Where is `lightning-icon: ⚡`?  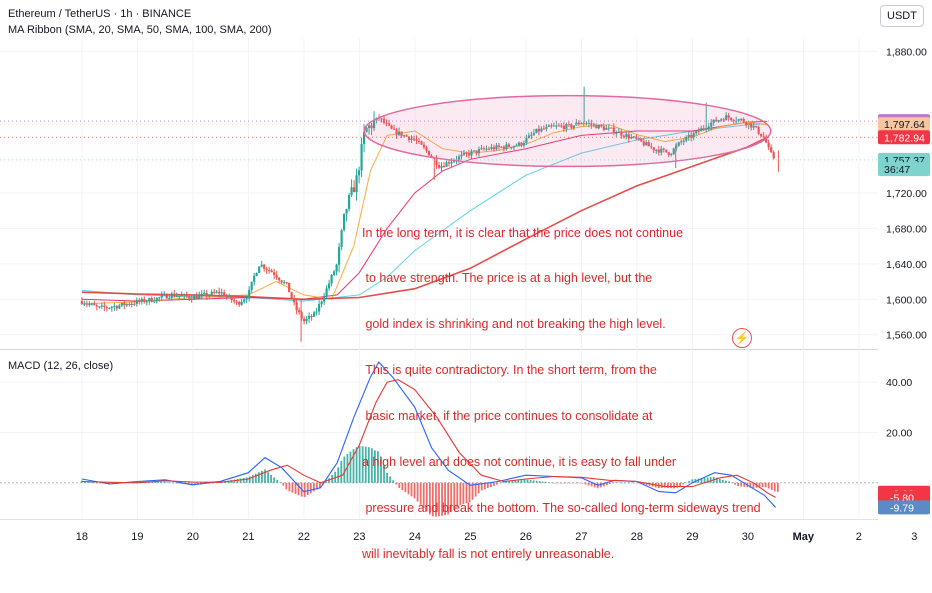 lightning-icon: ⚡ is located at coordinates (742, 338).